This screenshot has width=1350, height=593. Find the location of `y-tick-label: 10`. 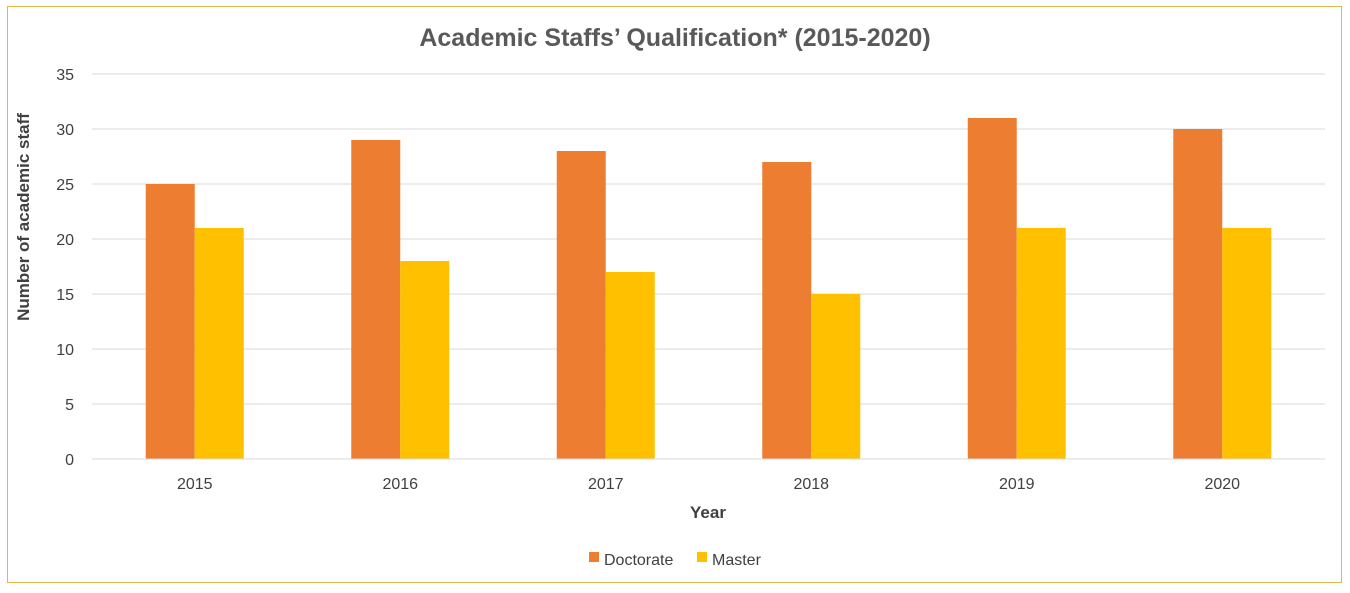

y-tick-label: 10 is located at coordinates (65, 350).